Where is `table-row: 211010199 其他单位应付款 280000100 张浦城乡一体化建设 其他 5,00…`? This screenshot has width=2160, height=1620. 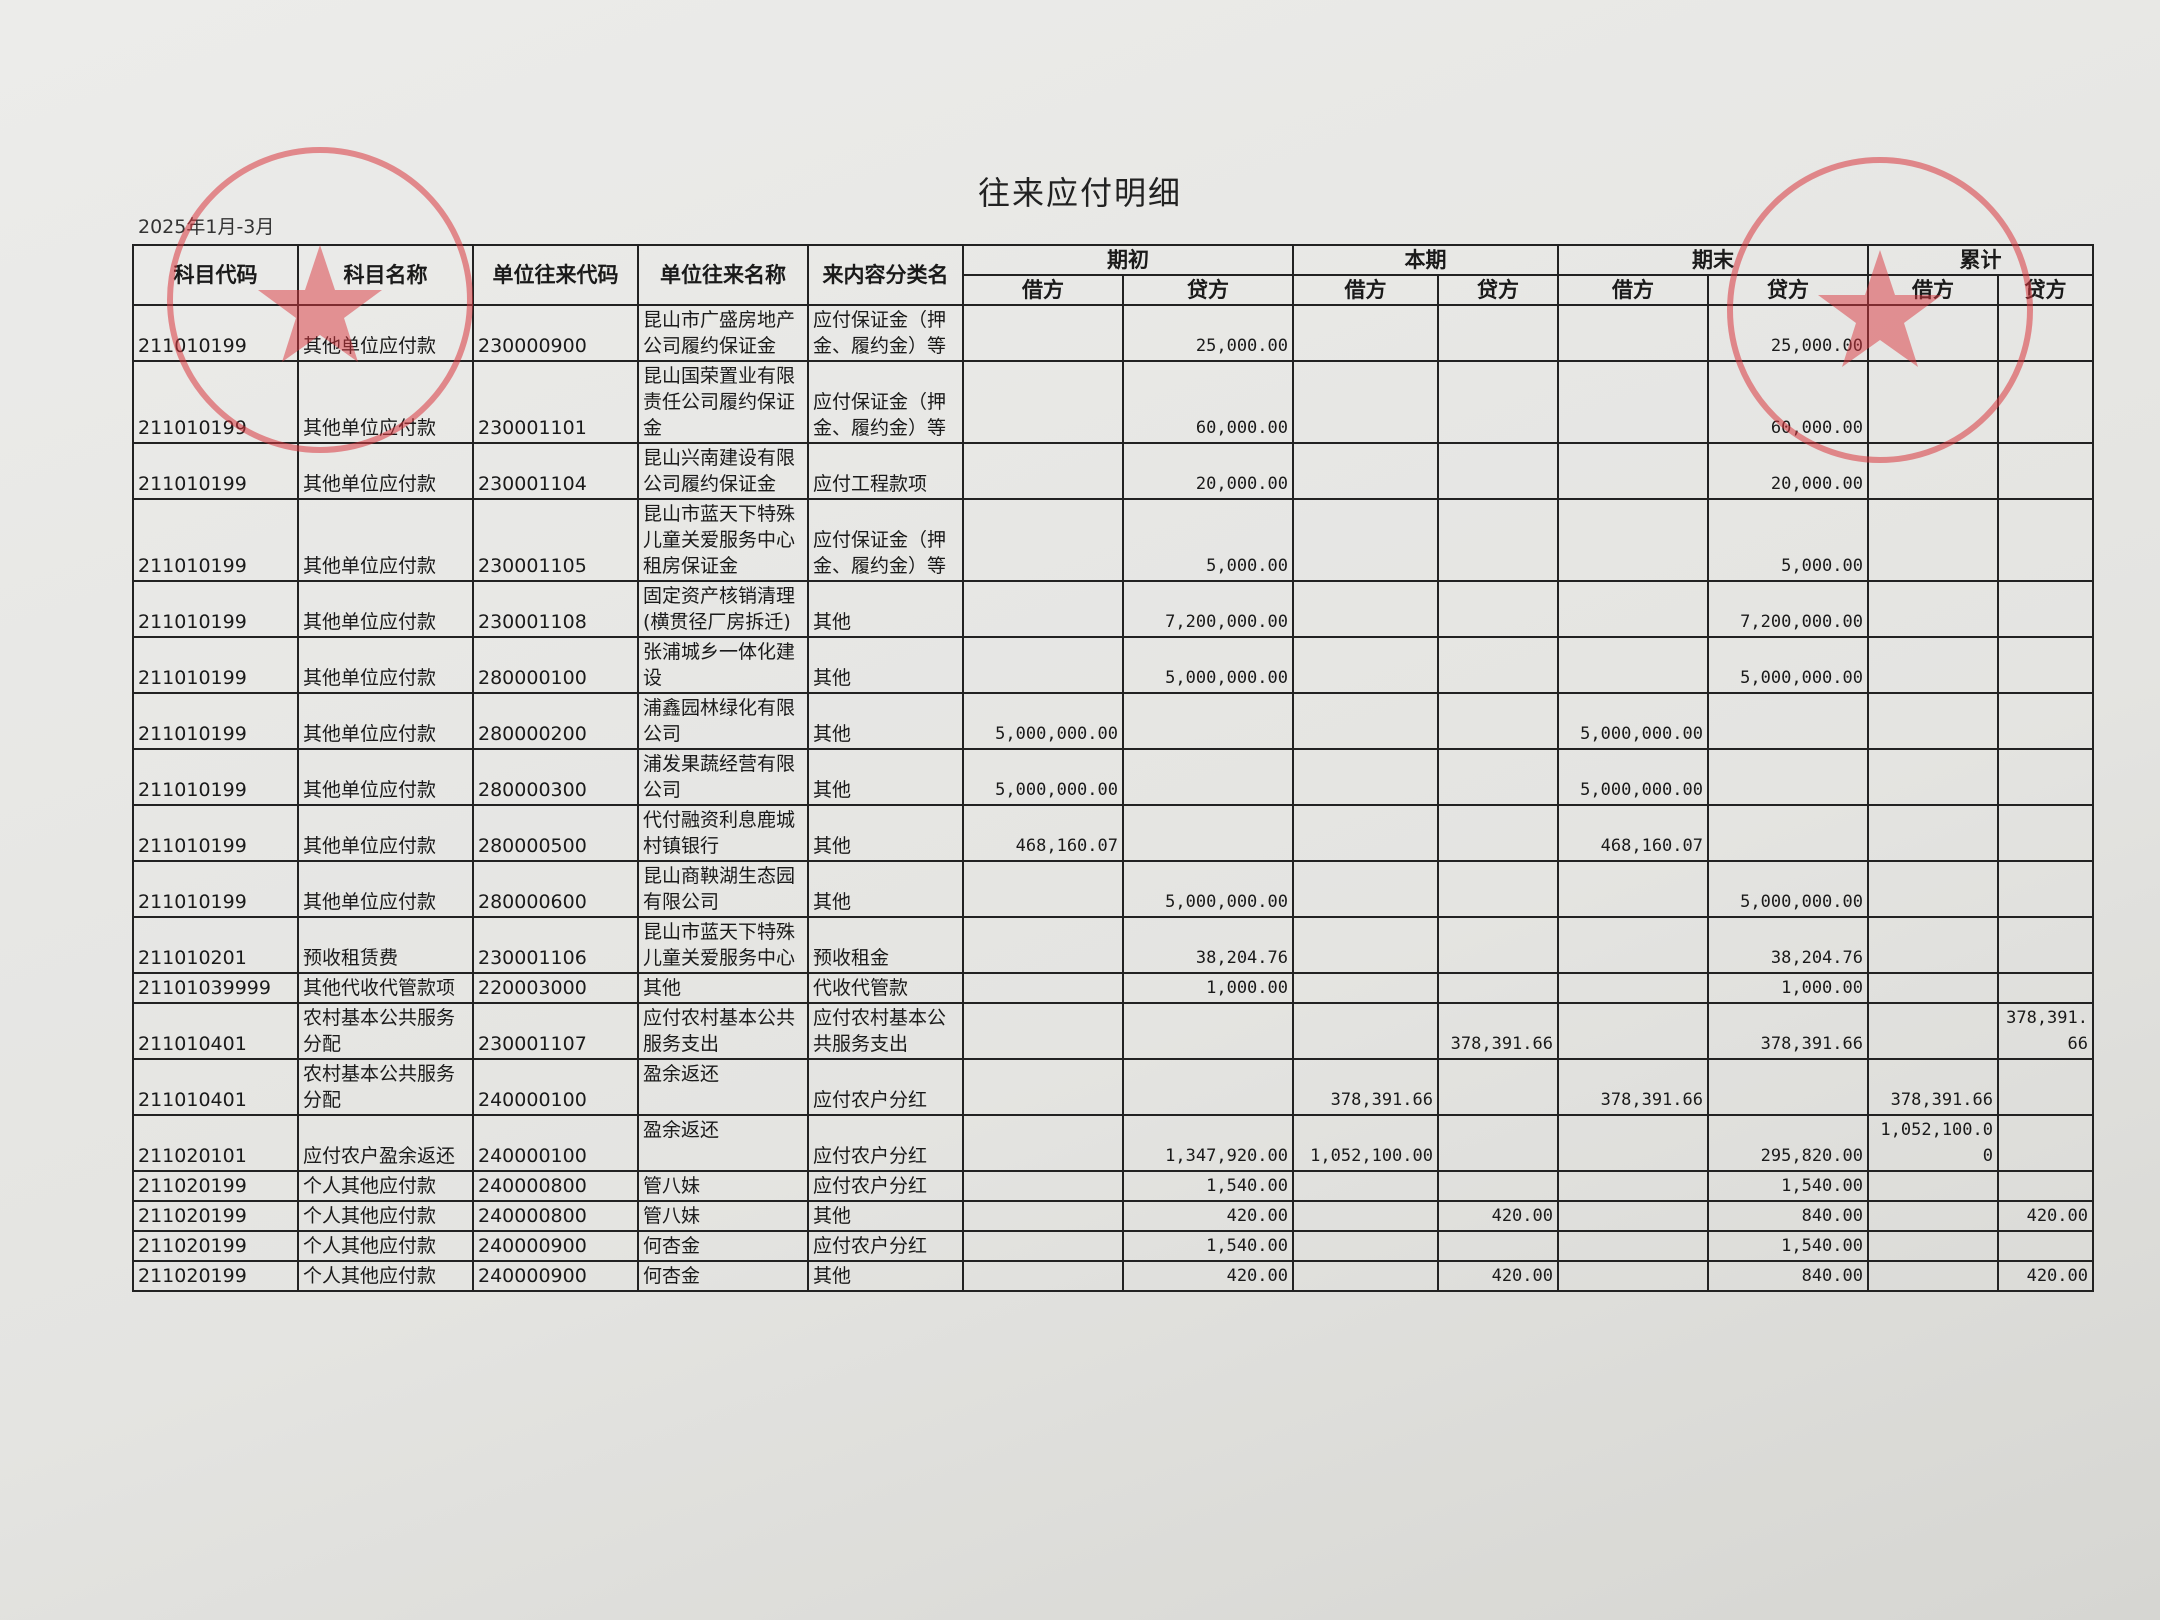
table-row: 211010199 其他单位应付款 280000100 张浦城乡一体化建设 其他 5,00… is located at coordinates (1113, 665).